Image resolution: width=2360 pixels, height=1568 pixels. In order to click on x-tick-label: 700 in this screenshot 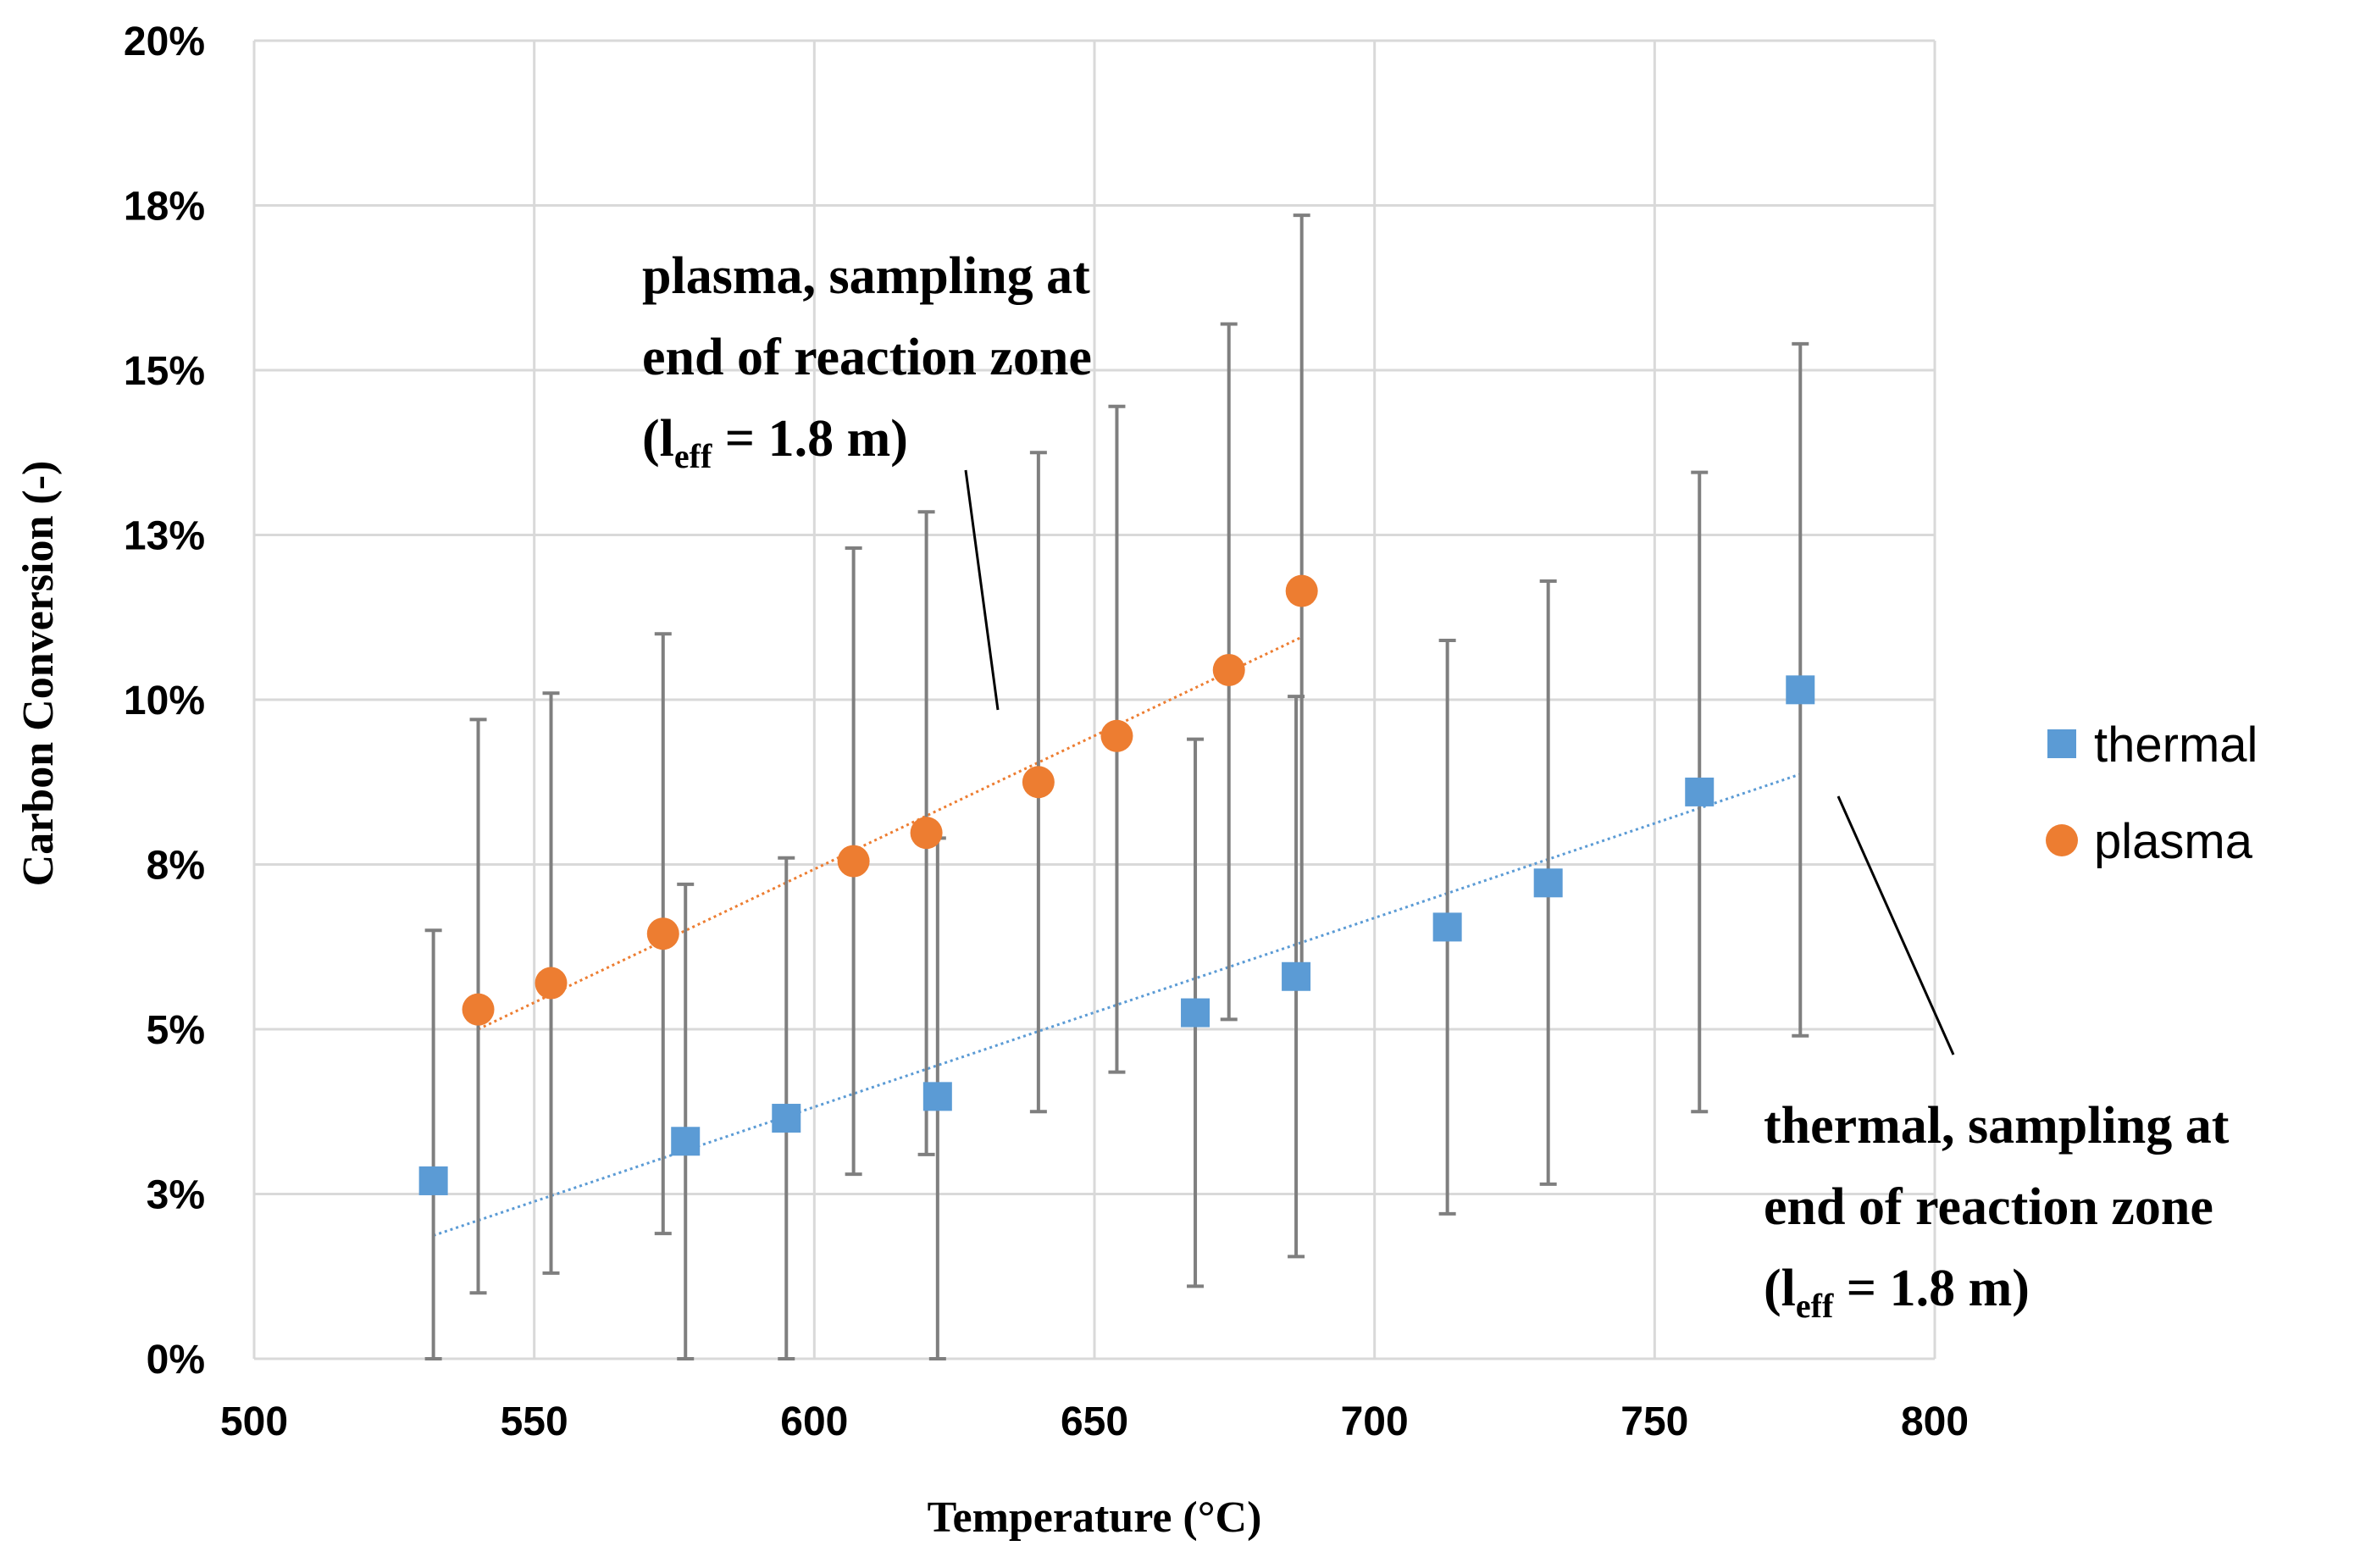, I will do `click(1375, 1421)`.